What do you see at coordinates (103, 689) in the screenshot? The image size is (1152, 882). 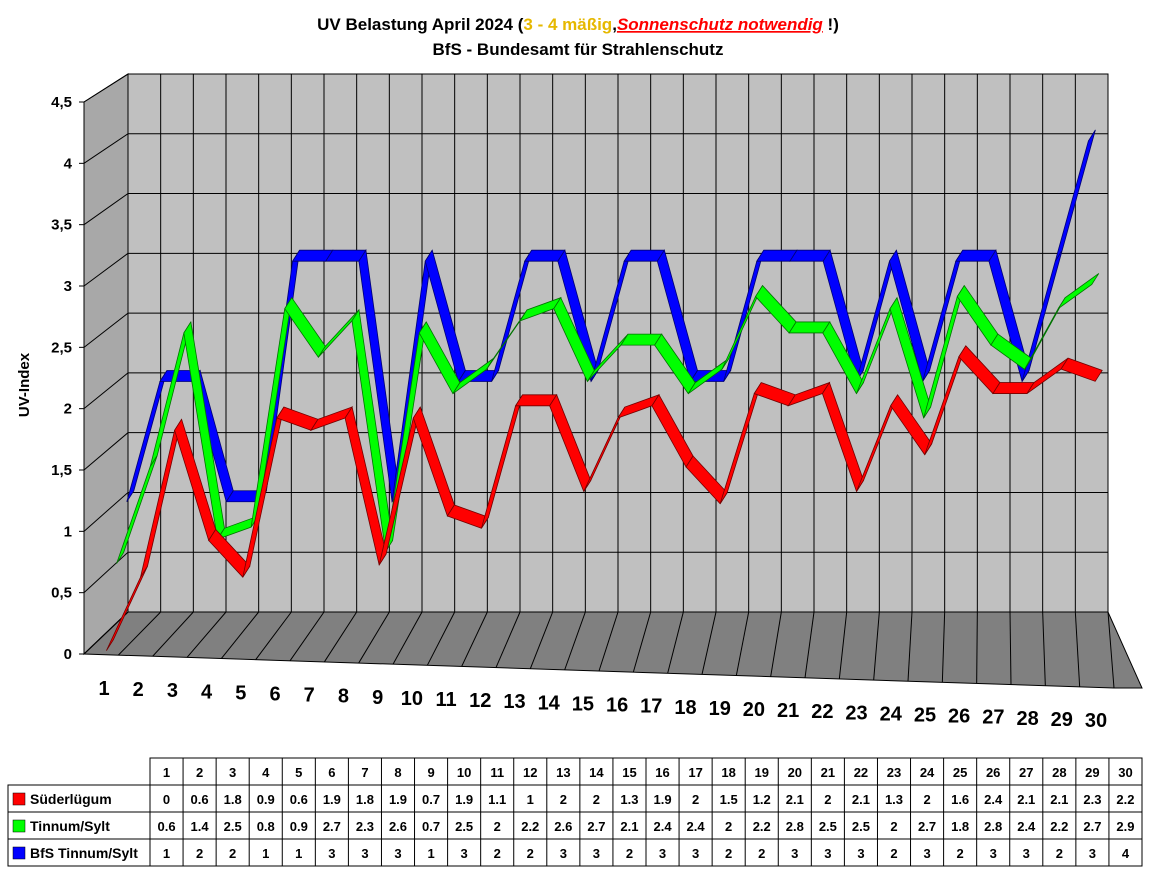 I see `x-tick-label: 1` at bounding box center [103, 689].